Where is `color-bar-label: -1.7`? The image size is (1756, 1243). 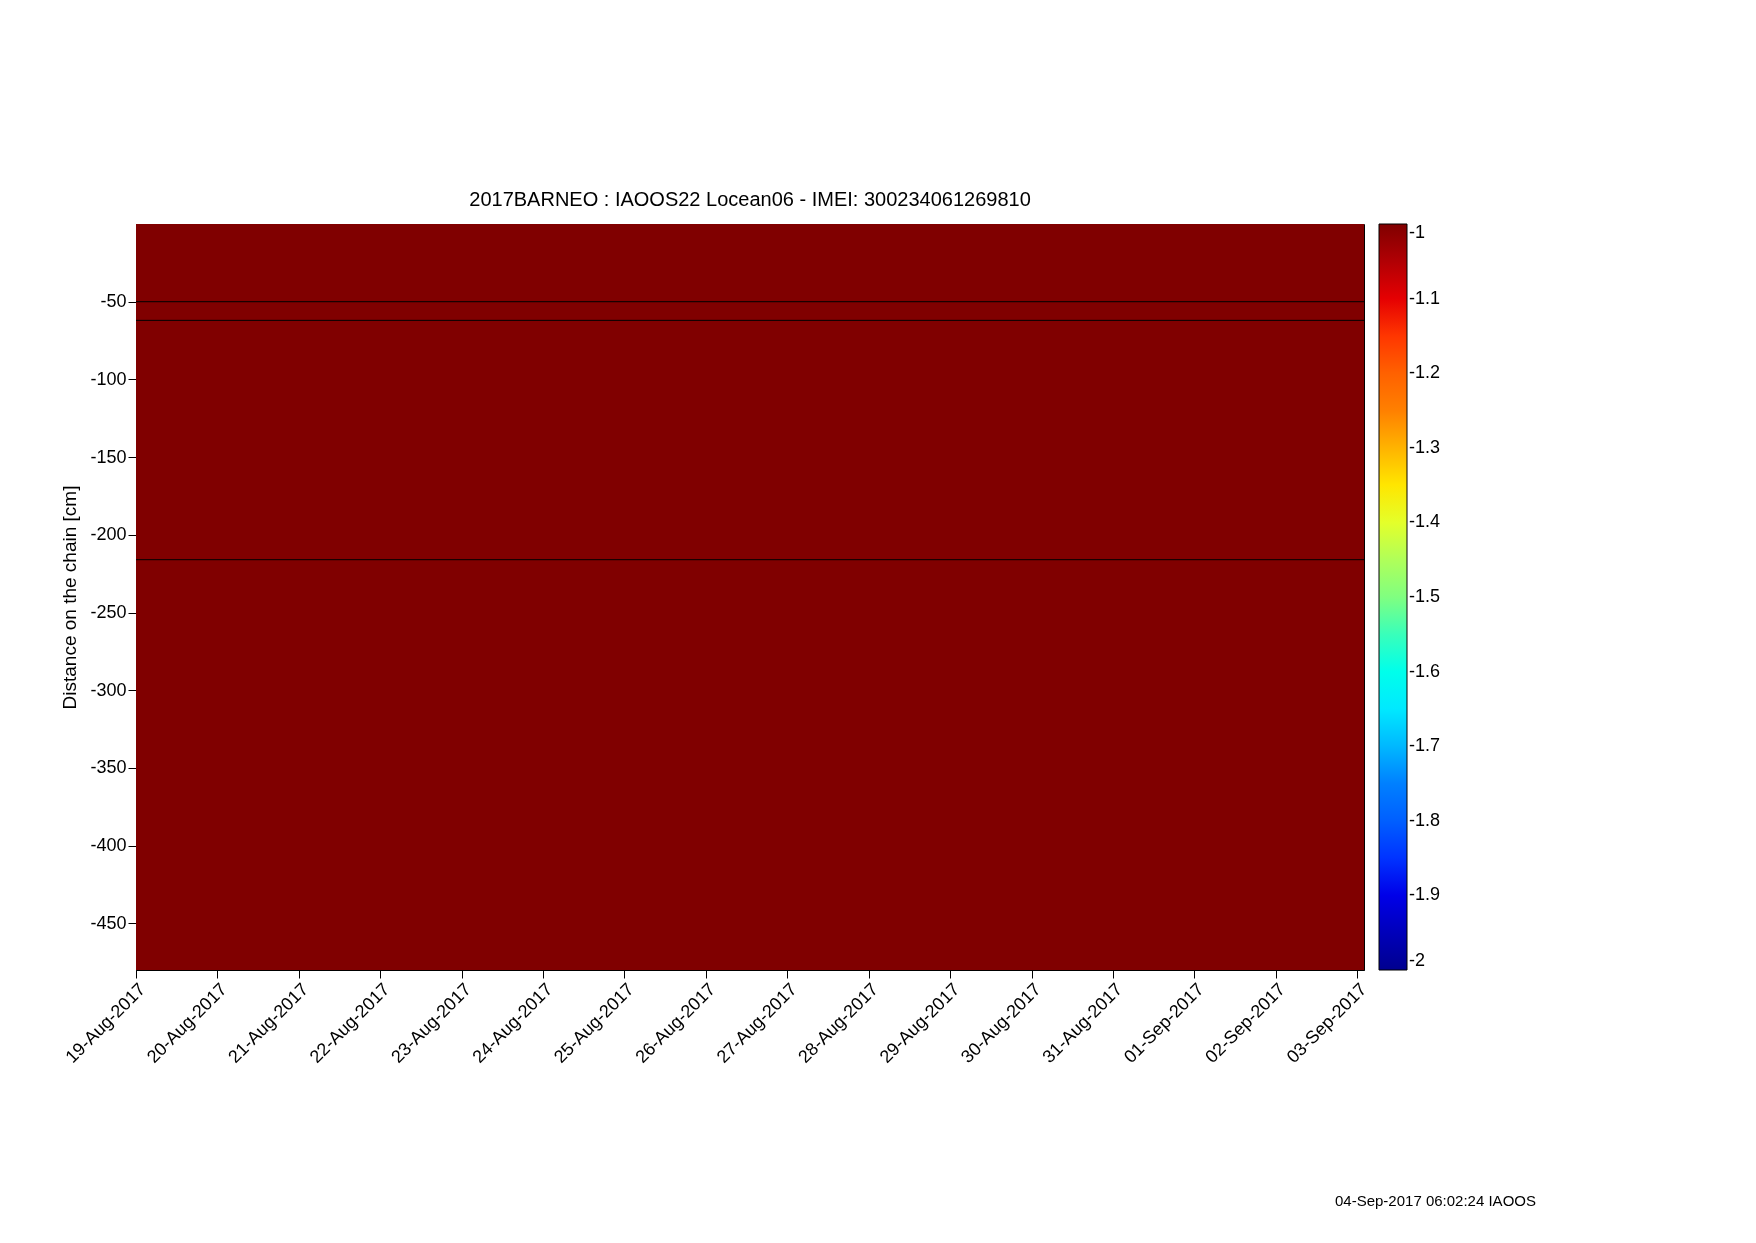 color-bar-label: -1.7 is located at coordinates (1425, 745).